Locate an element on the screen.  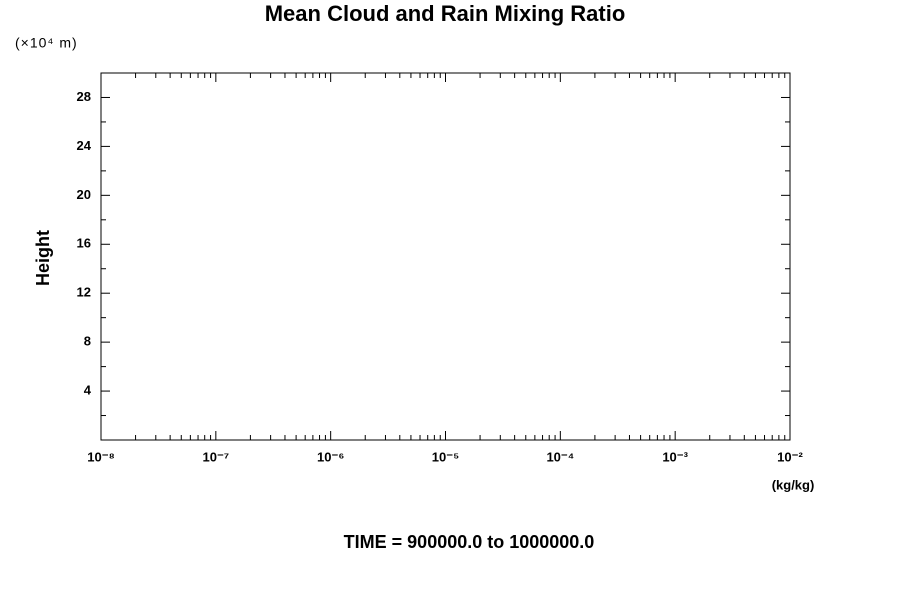
y-tick-label: 12 is located at coordinates (84, 292).